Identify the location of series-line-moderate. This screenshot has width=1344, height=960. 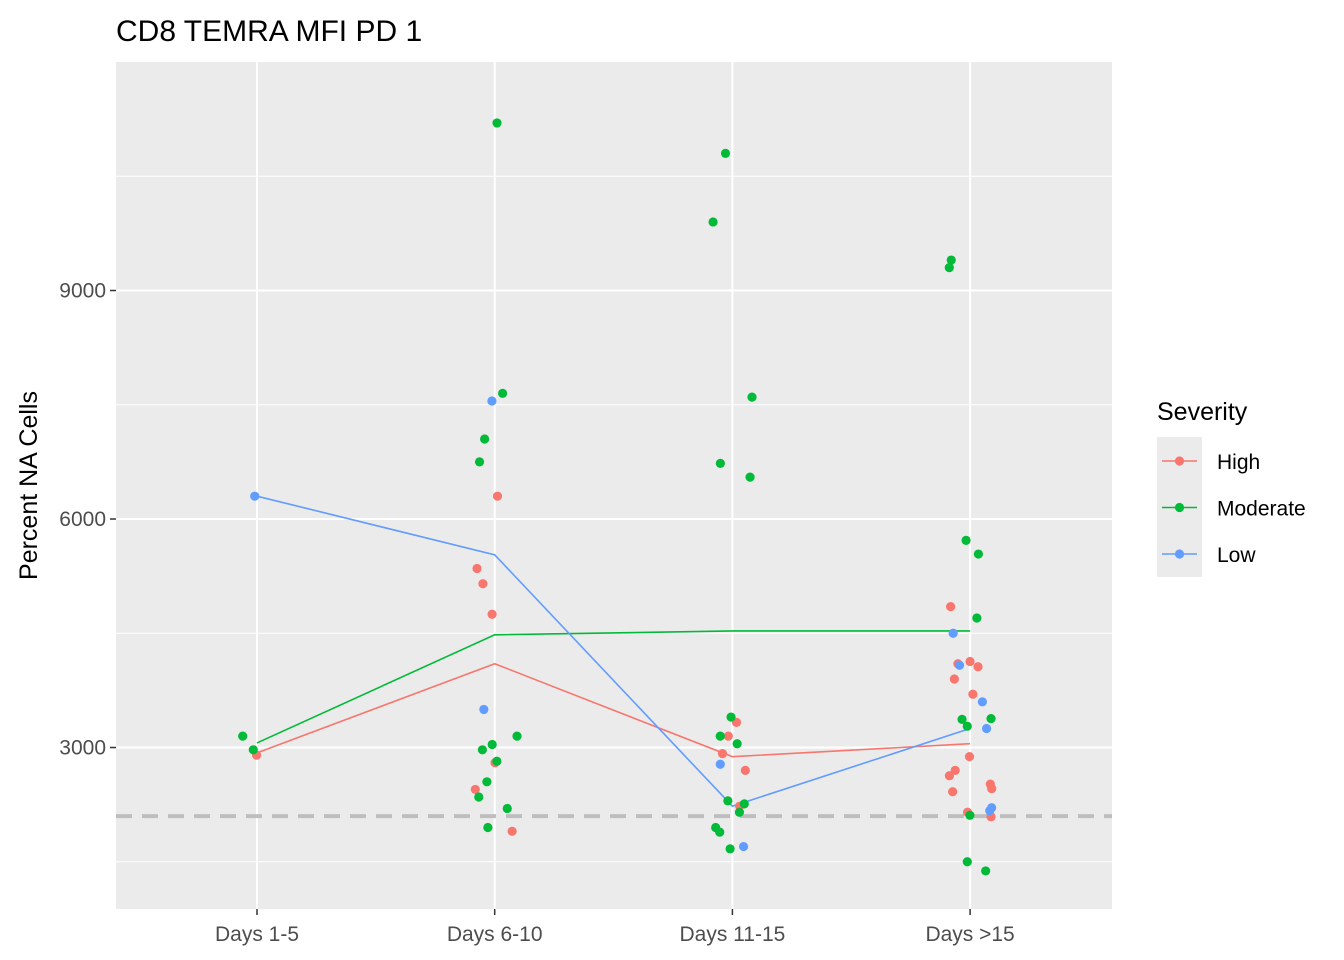
(613, 687).